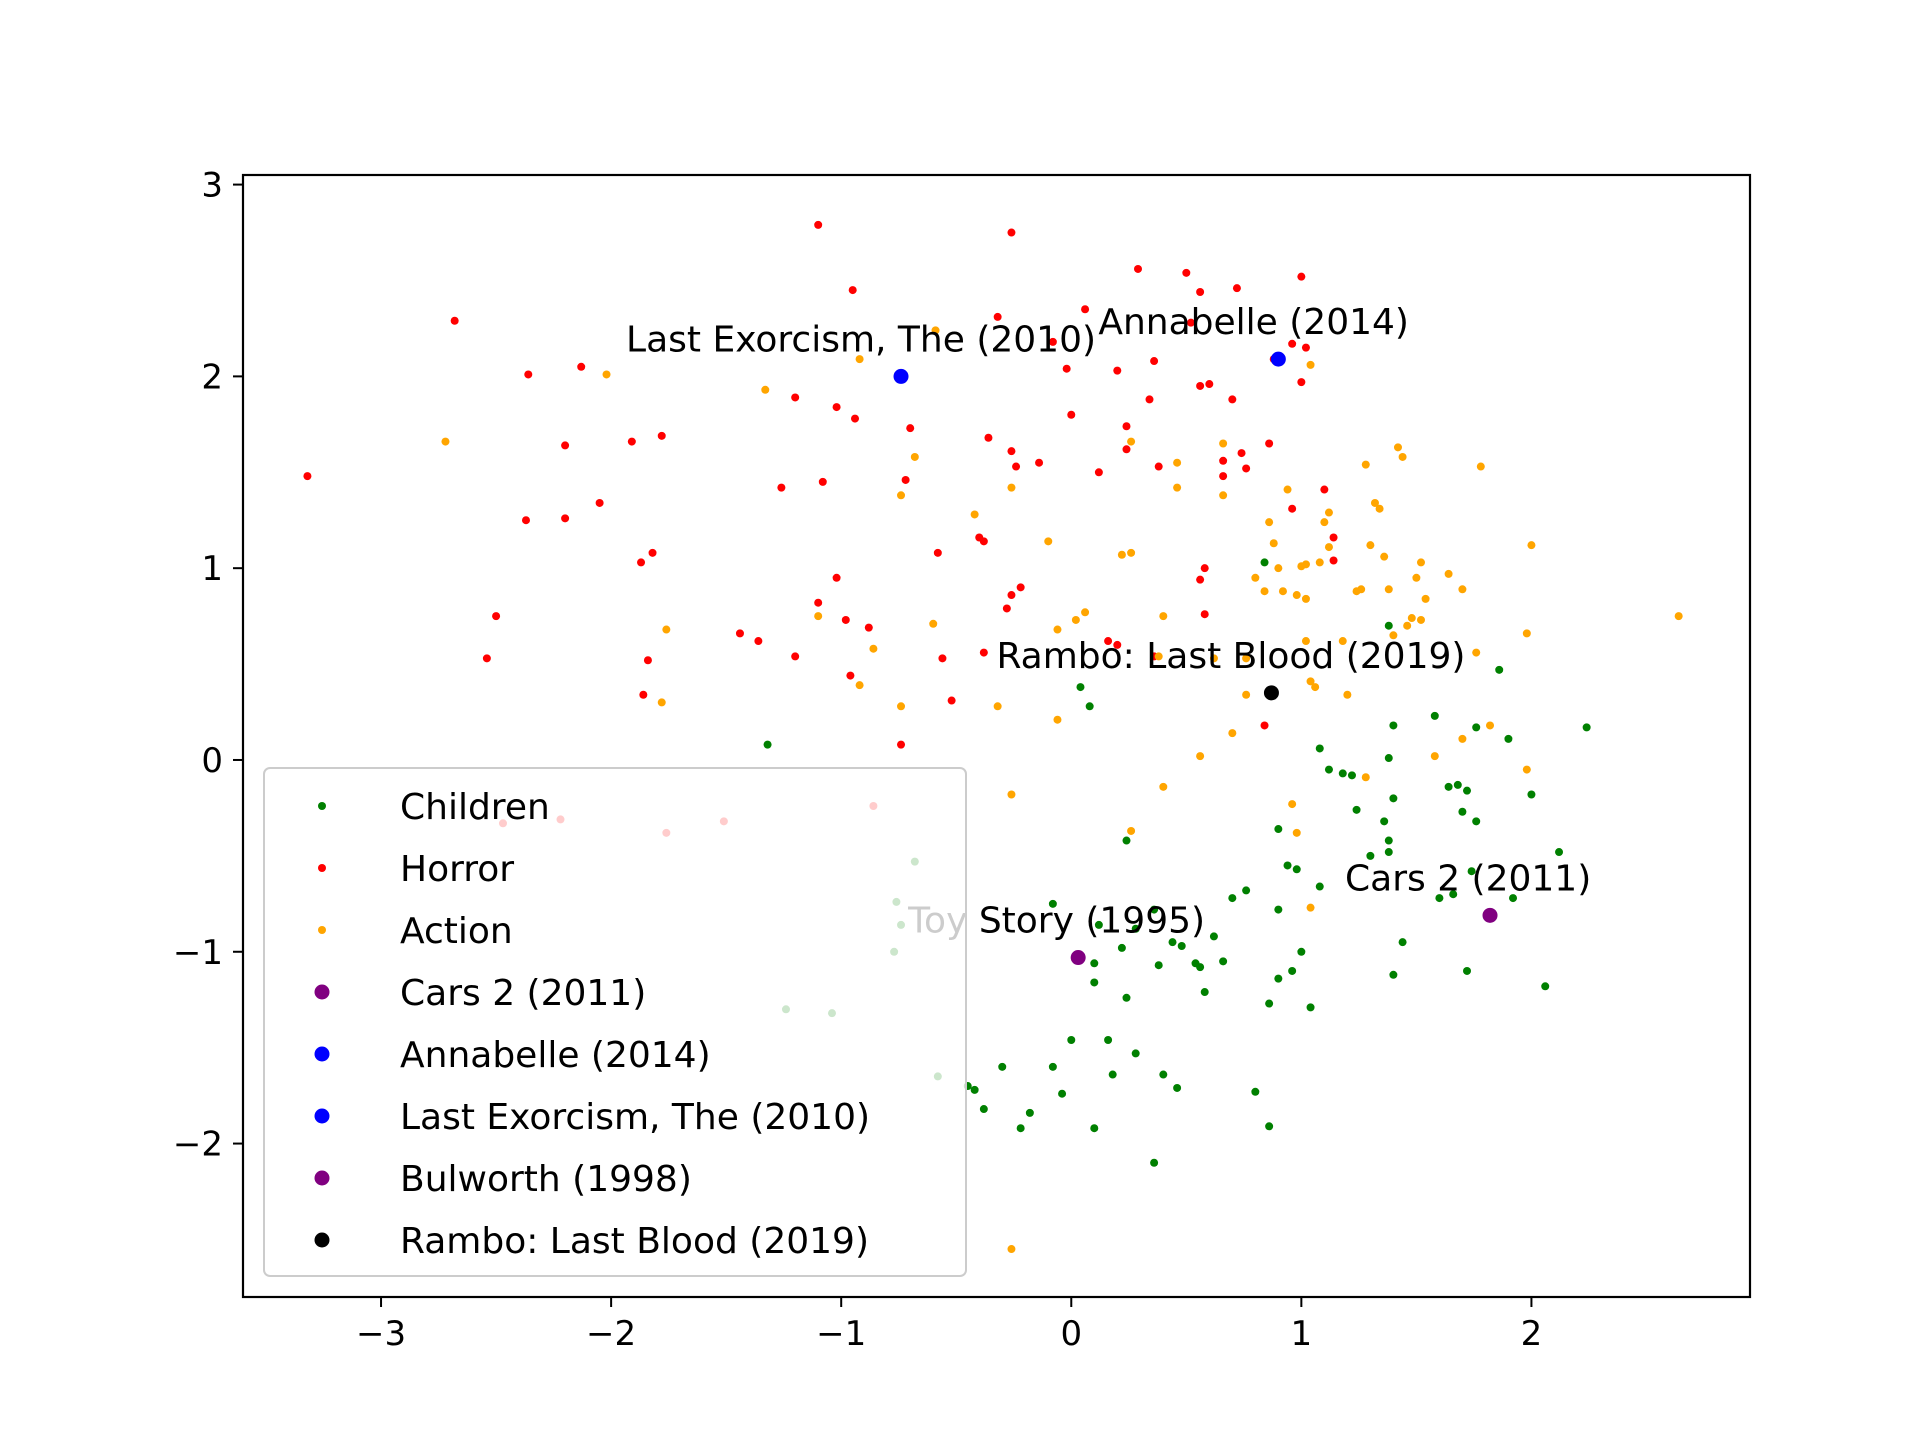 The height and width of the screenshot is (1440, 1920). Describe the element at coordinates (546, 1179) in the screenshot. I see `legend-label: Bulworth (1998)` at that location.